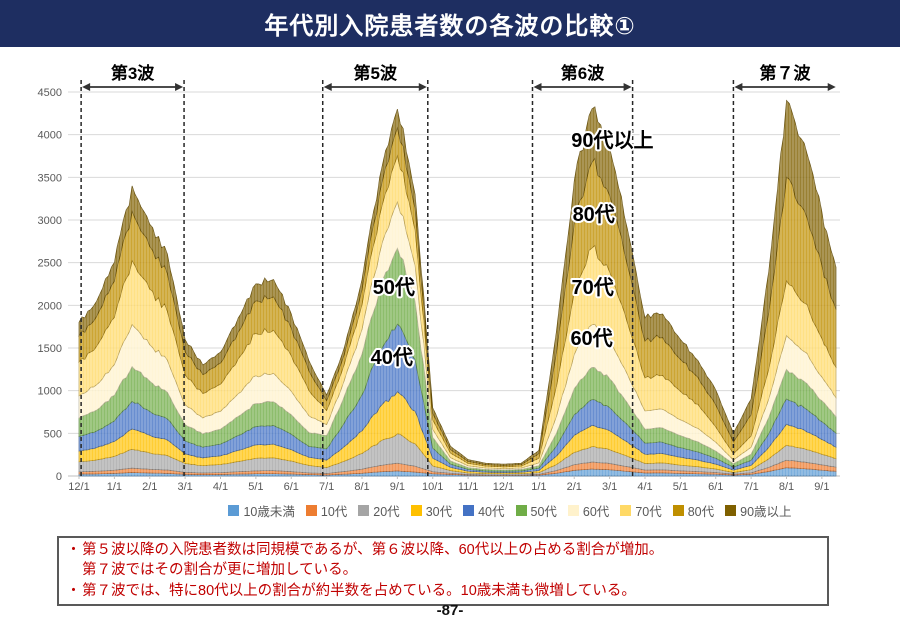 The image size is (900, 623). What do you see at coordinates (432, 487) in the screenshot?
I see `x-tick-label: 10/1` at bounding box center [432, 487].